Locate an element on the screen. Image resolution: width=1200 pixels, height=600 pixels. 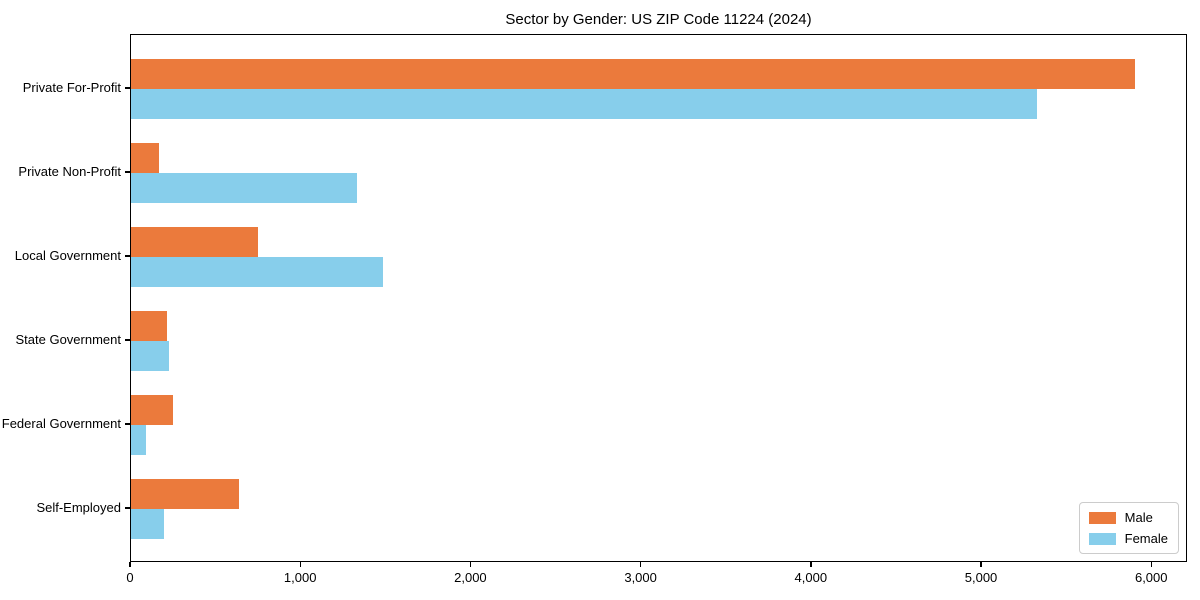
legend-label-female: Female is located at coordinates (1146, 538).